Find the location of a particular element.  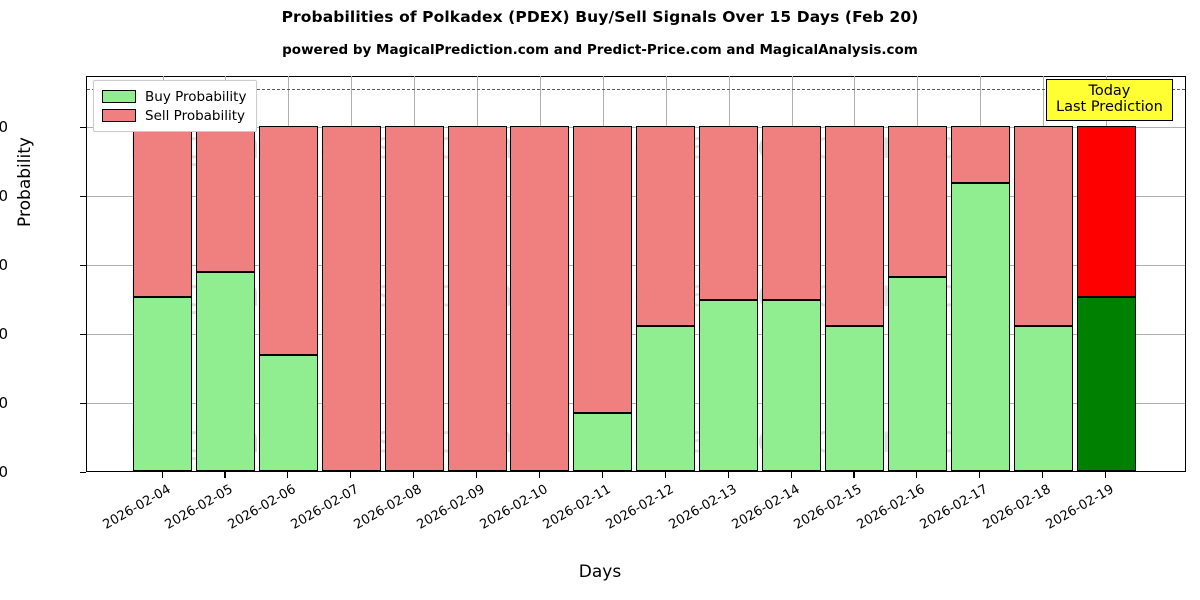

legend-label-sell: Sell Probability is located at coordinates (195, 115).